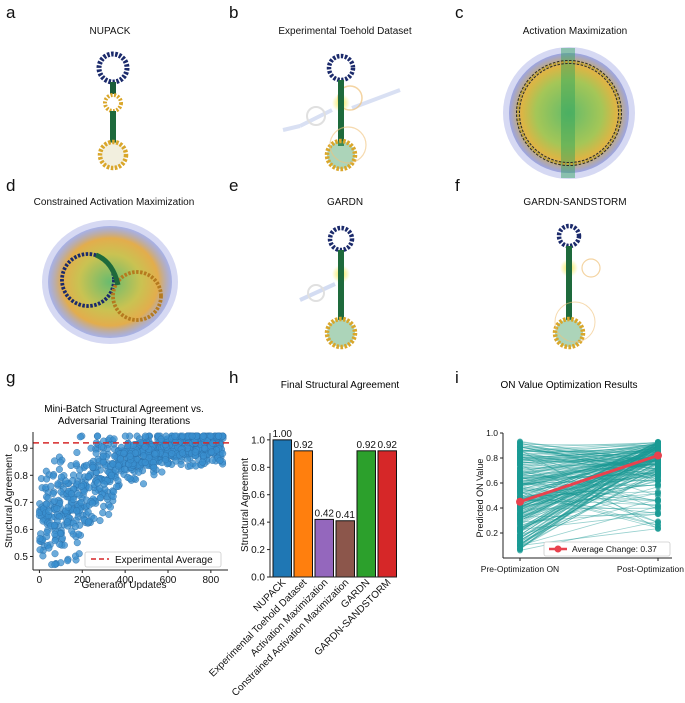  What do you see at coordinates (113, 155) in the screenshot?
I see `structure-a-loop-fill` at bounding box center [113, 155].